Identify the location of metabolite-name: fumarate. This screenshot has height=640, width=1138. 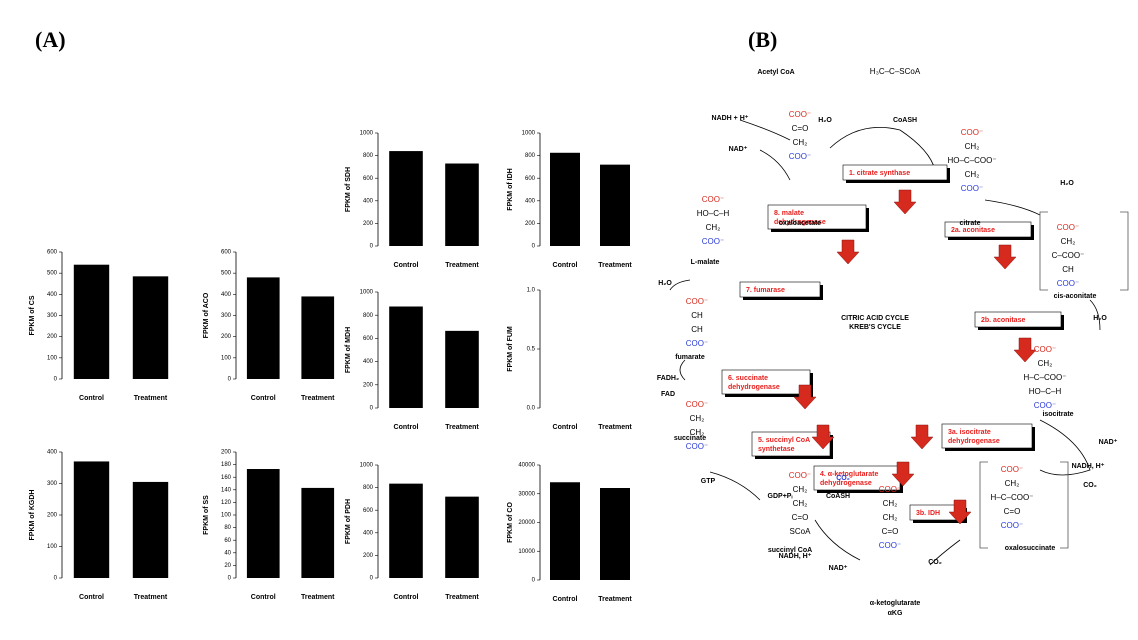
(690, 357).